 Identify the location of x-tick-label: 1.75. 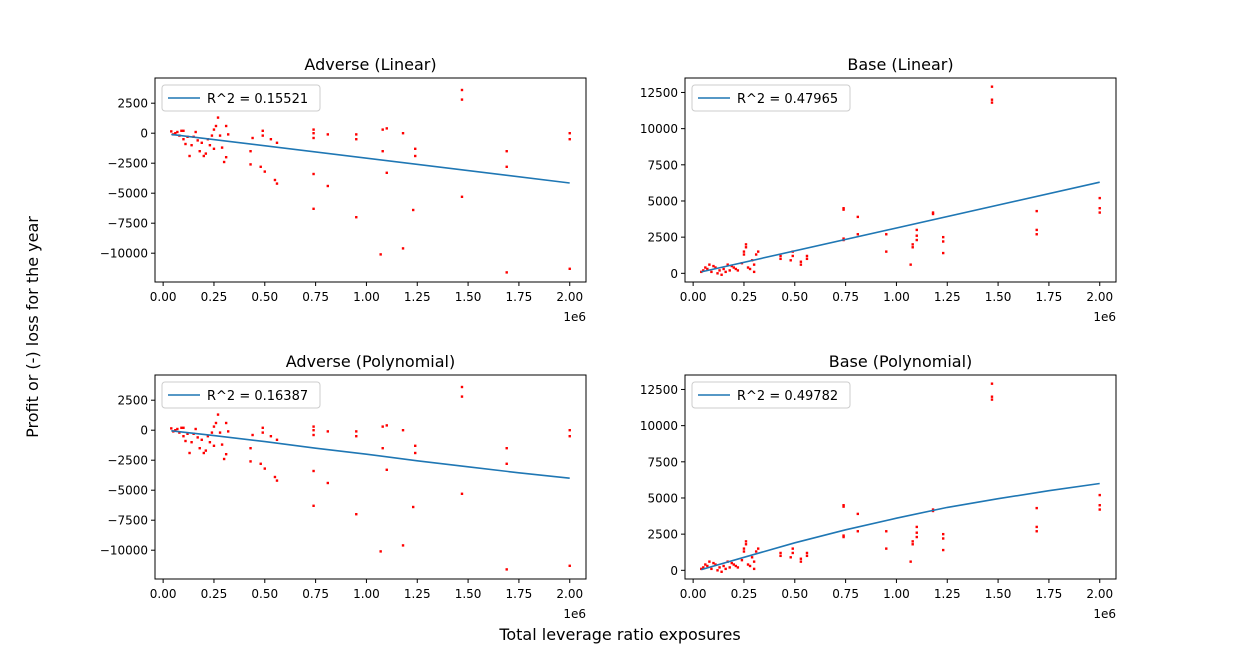
(1049, 297).